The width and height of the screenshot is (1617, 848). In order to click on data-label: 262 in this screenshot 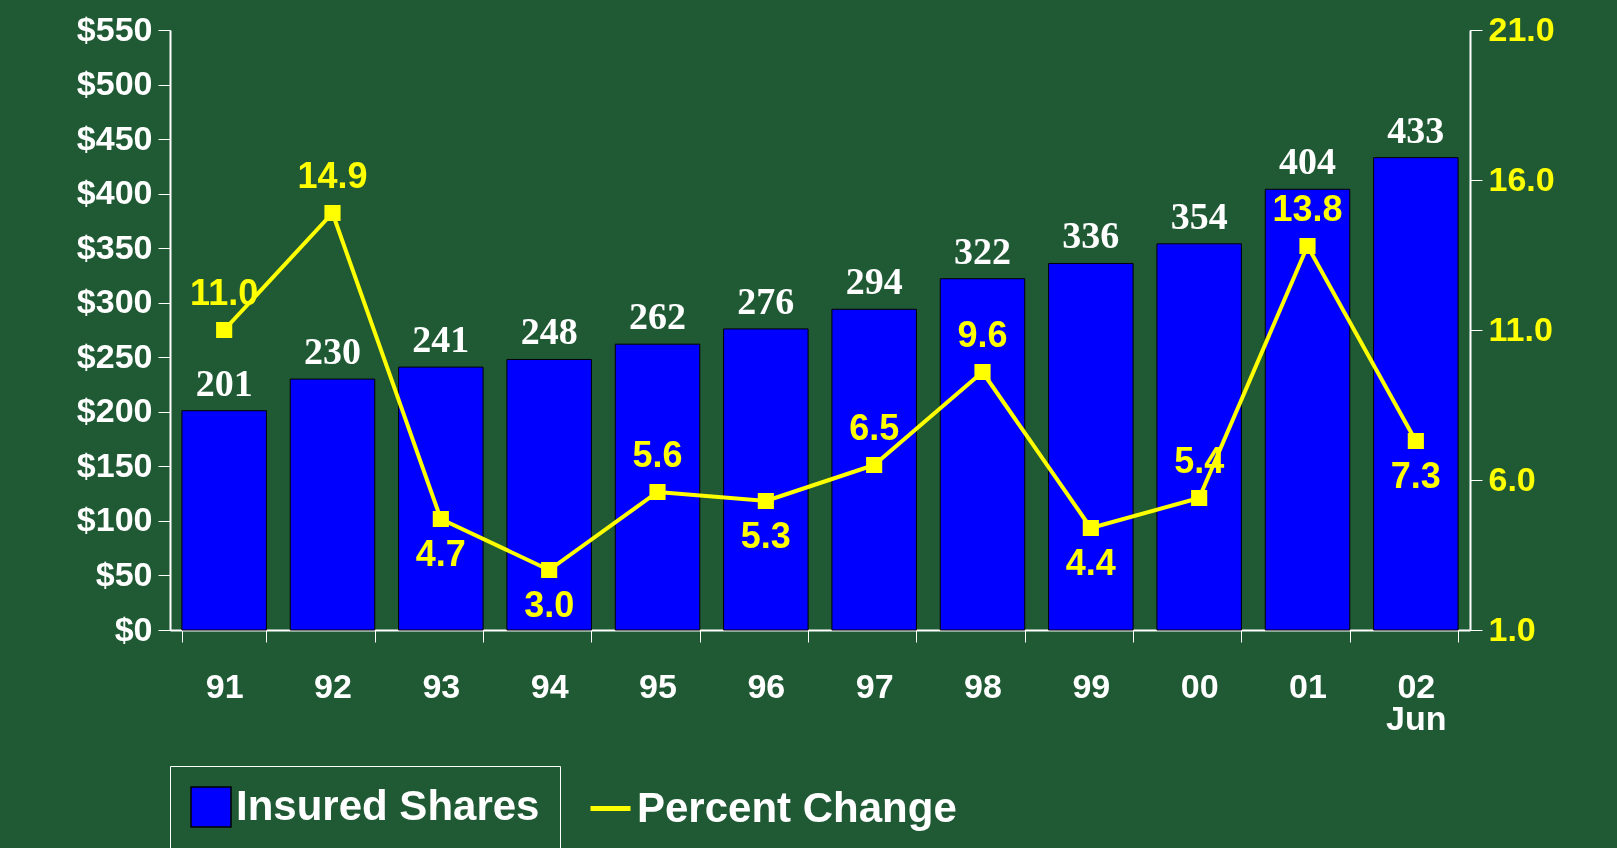, I will do `click(657, 316)`.